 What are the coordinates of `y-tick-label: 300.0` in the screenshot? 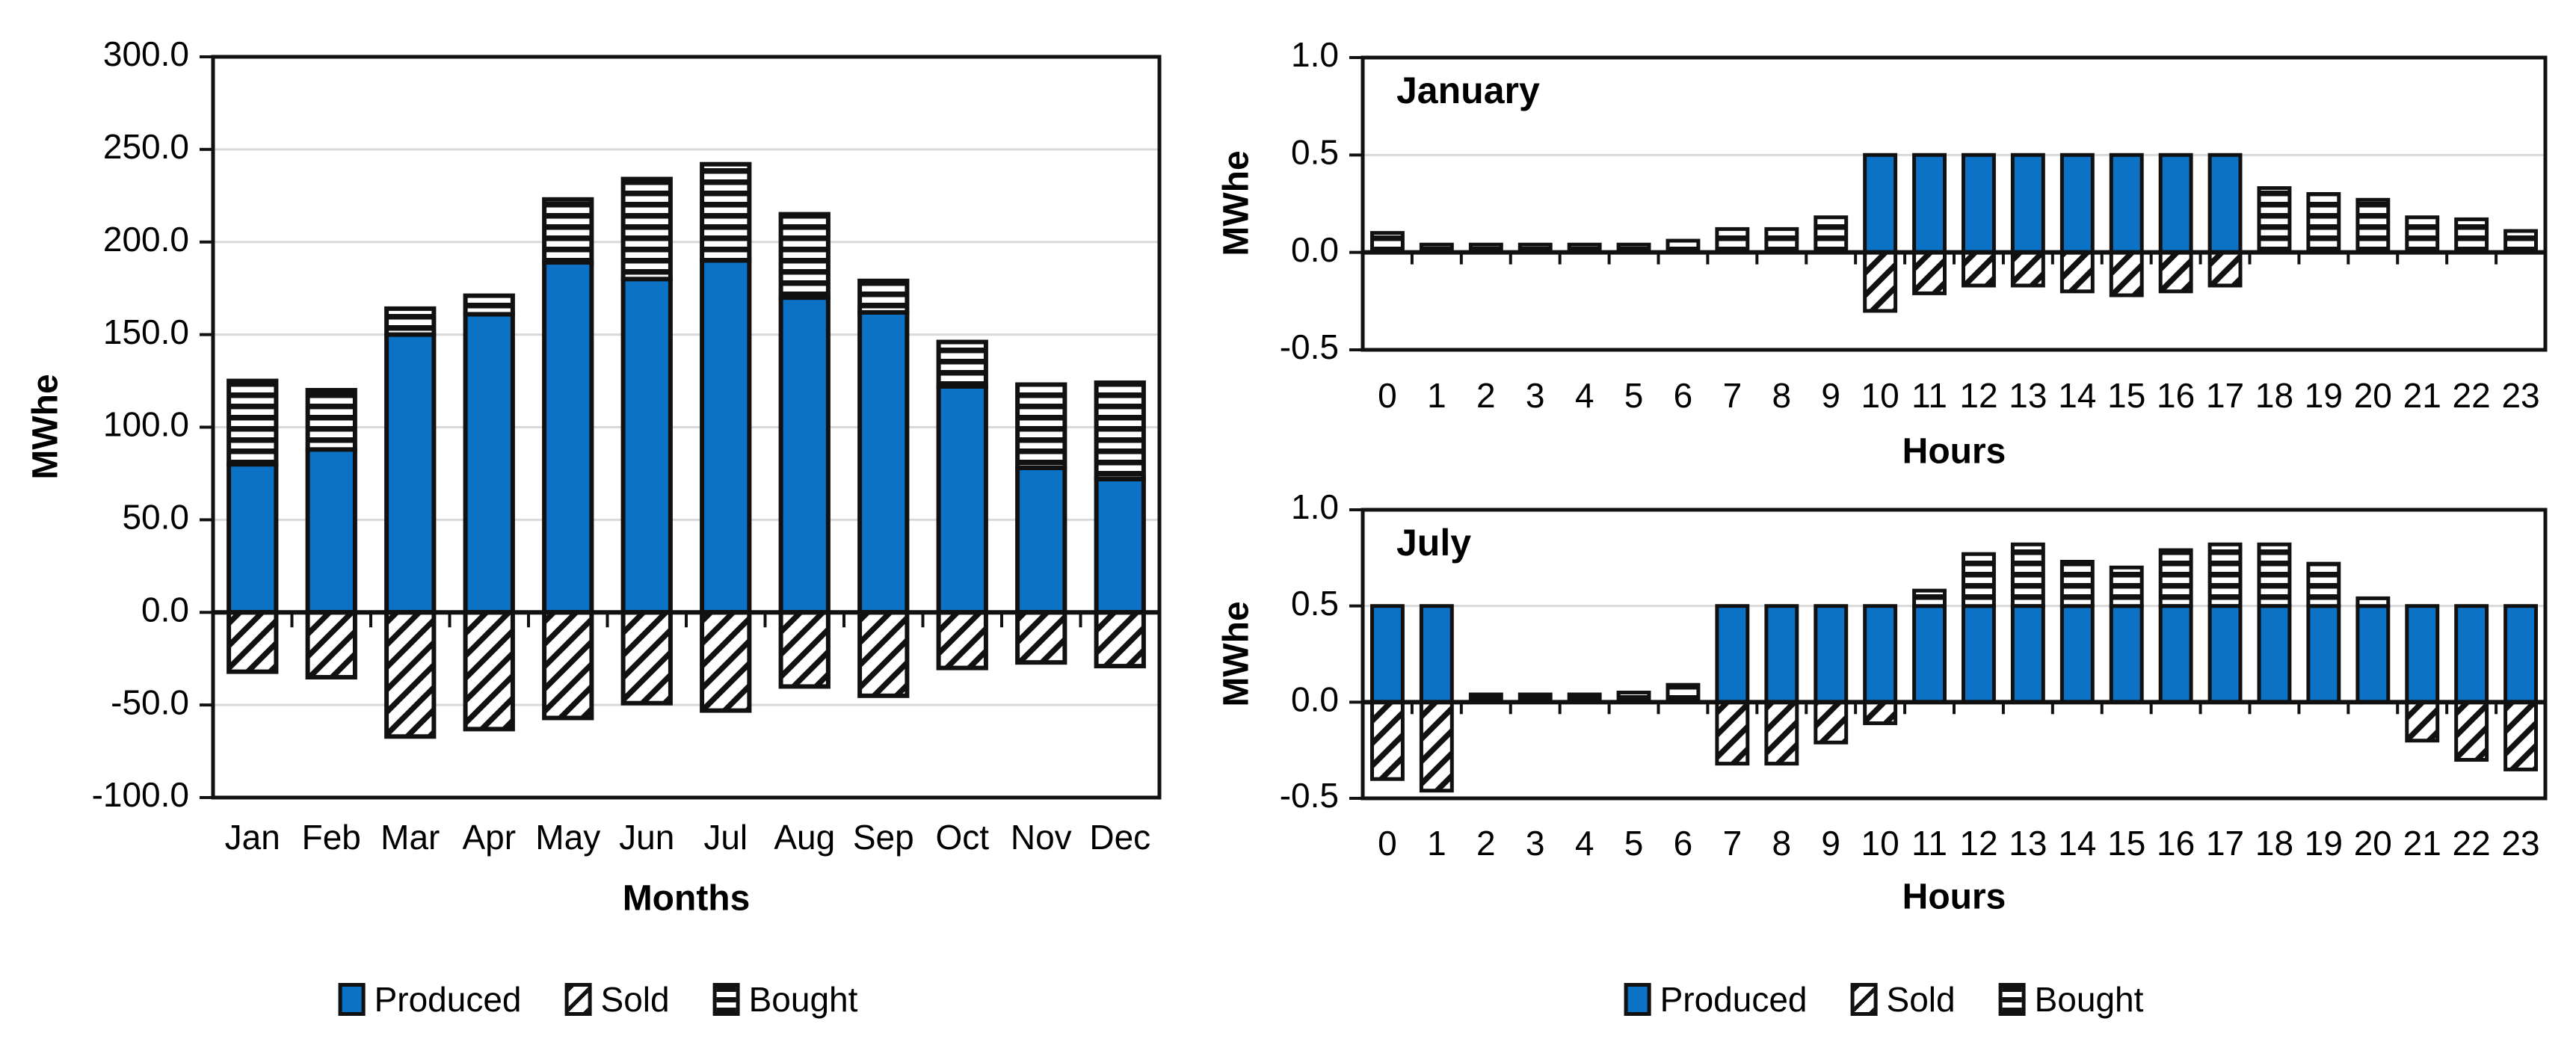 It's located at (146, 54).